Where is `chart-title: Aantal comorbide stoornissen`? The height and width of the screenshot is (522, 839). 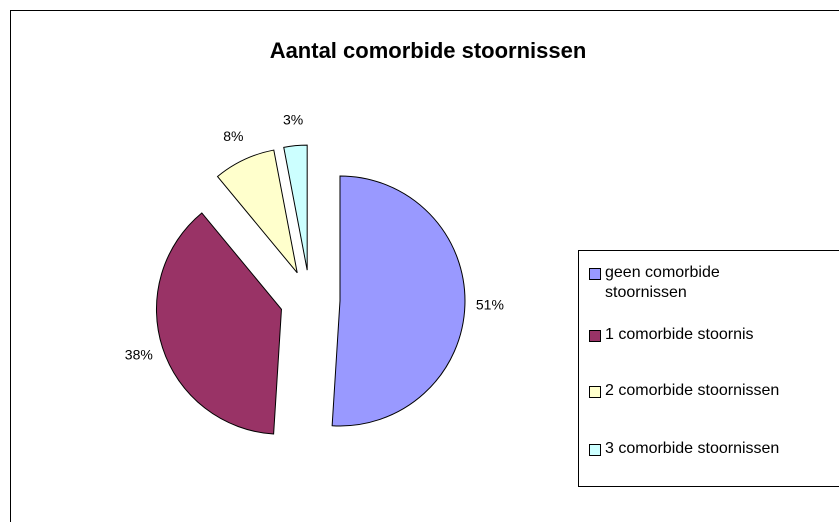 chart-title: Aantal comorbide stoornissen is located at coordinates (428, 50).